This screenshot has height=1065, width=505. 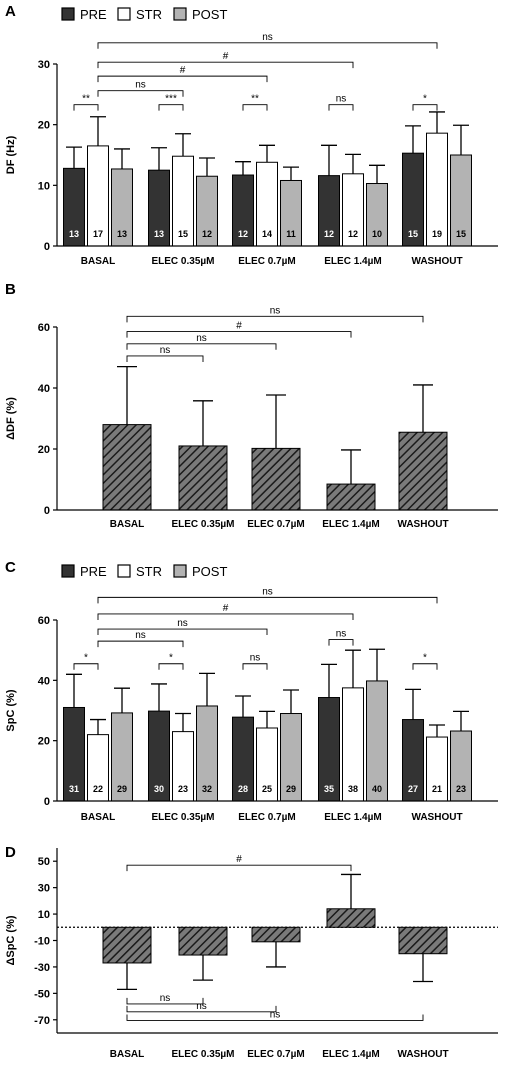 I want to click on n-label: 31, so click(x=74, y=789).